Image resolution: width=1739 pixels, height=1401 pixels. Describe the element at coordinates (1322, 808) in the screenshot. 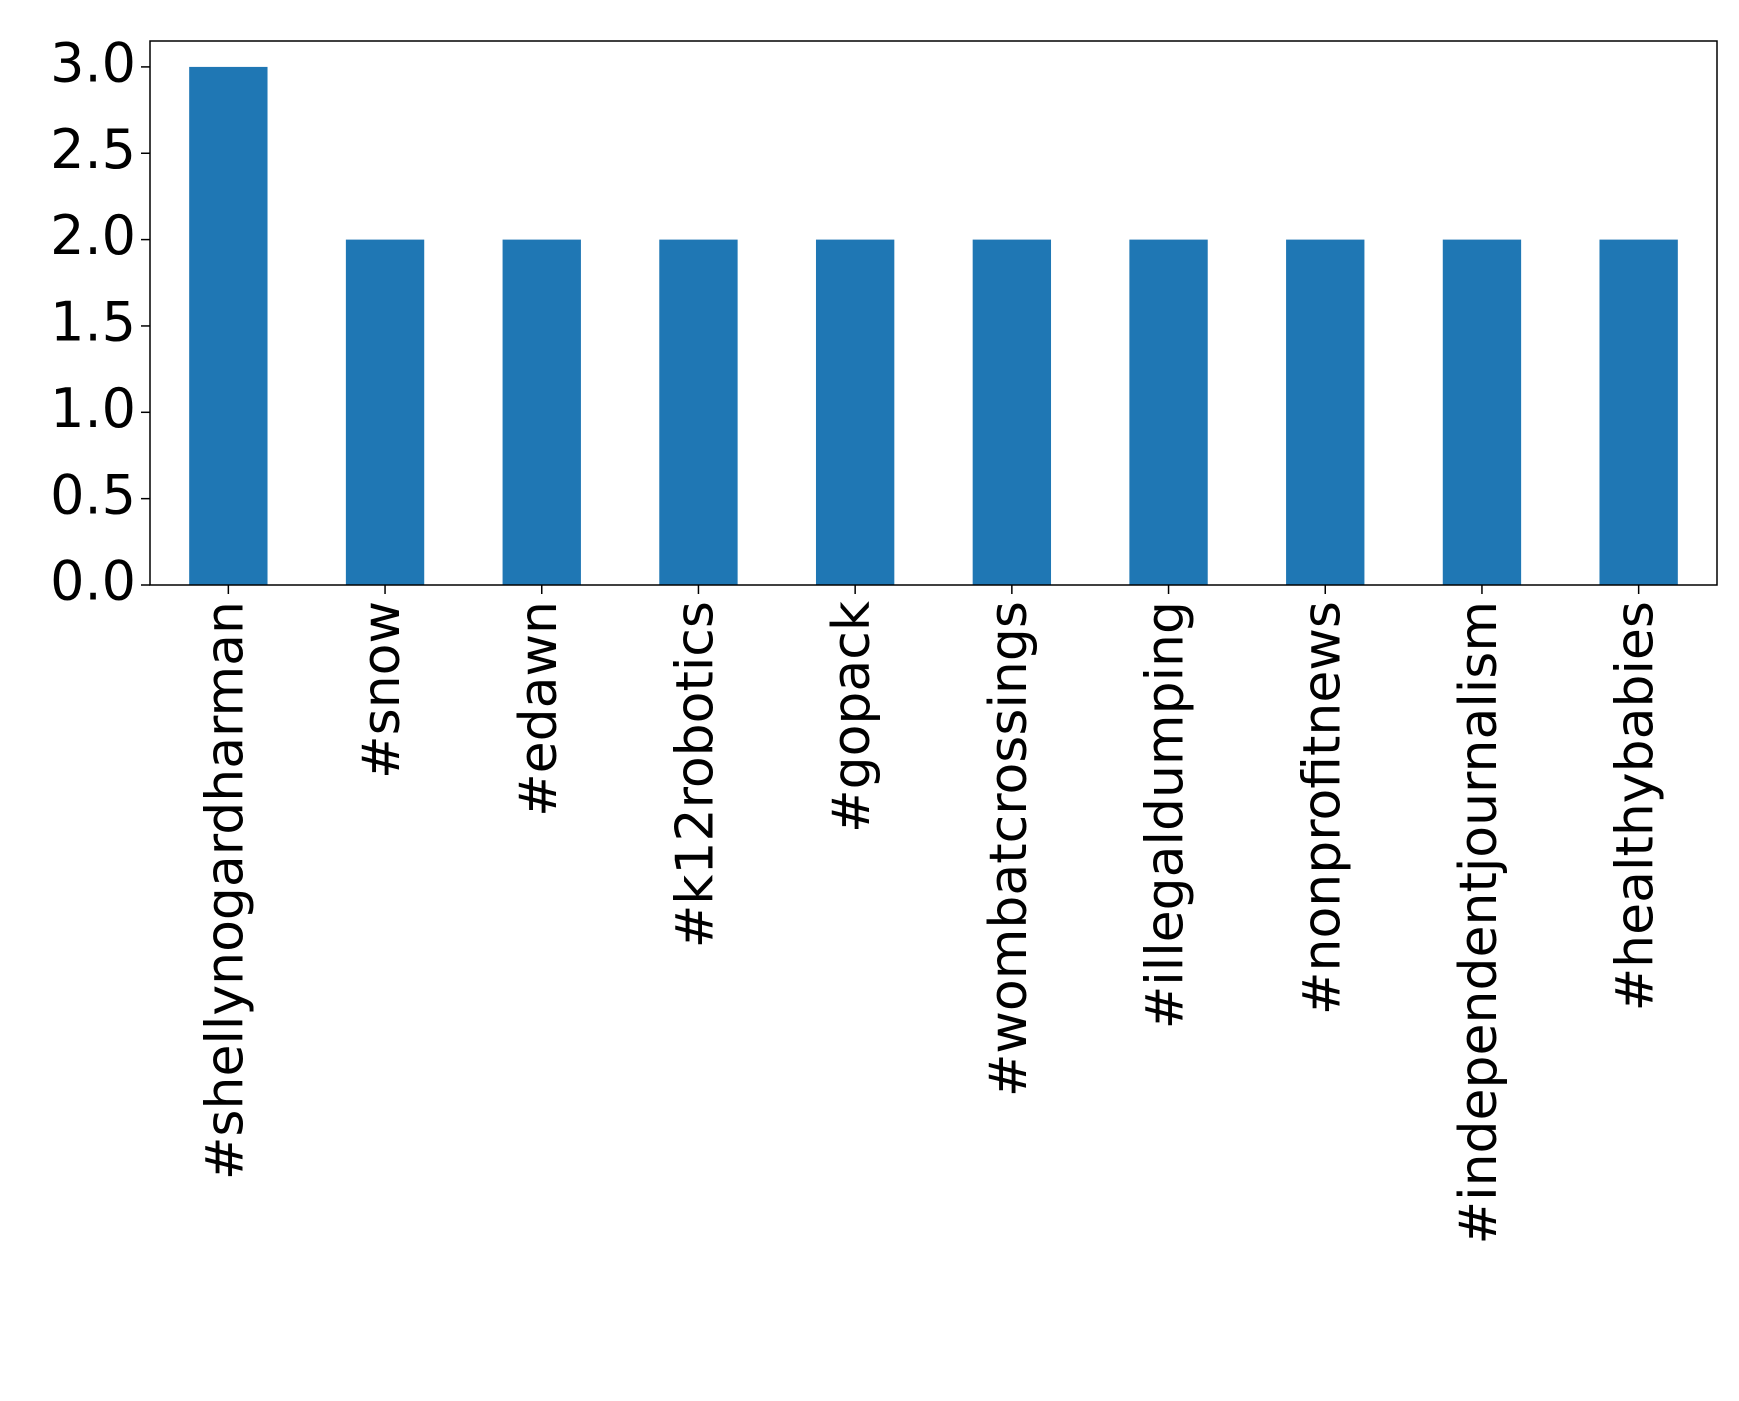

I see `x-tick-label: #nonprofitnews` at that location.